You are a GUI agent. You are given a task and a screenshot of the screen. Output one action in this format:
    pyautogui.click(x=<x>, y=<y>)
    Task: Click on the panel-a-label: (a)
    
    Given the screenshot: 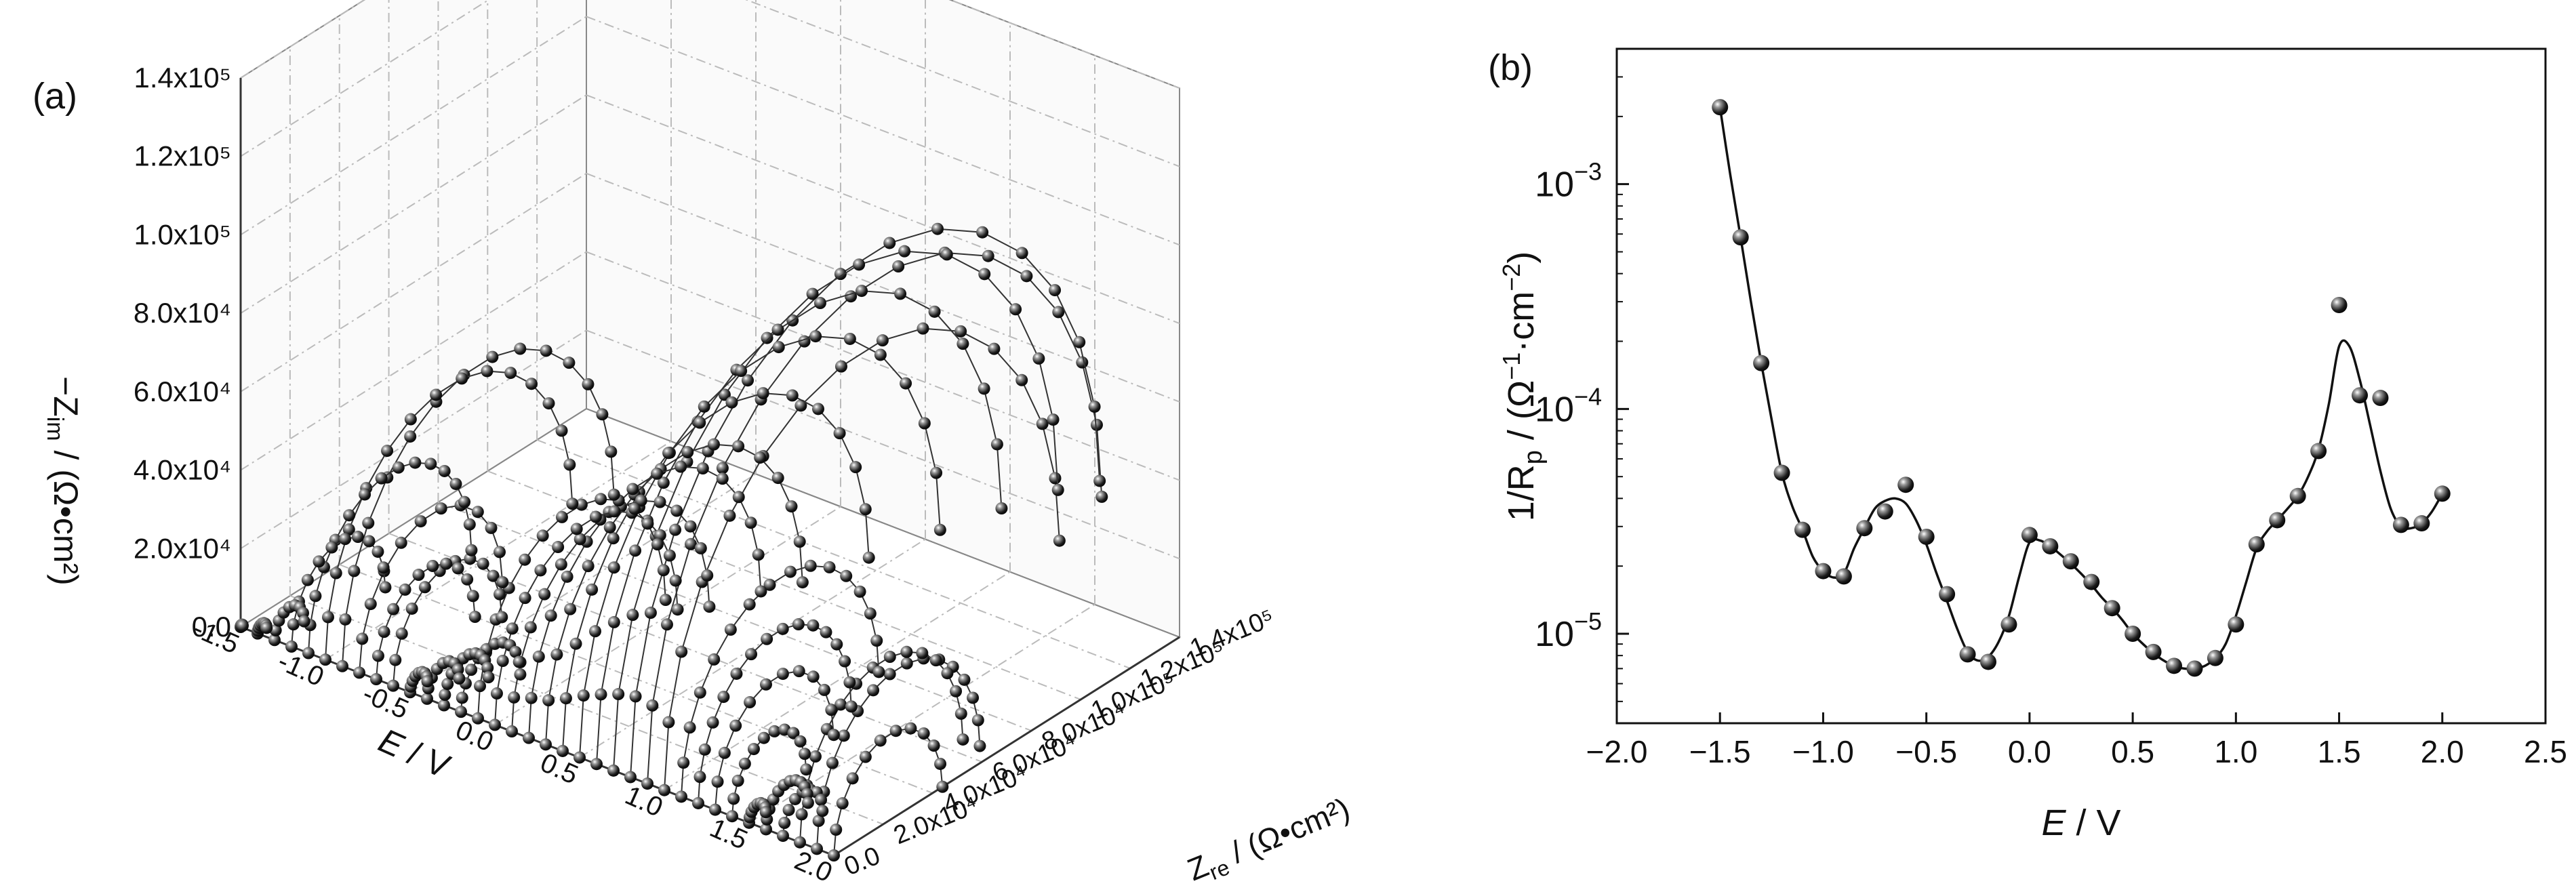 What is the action you would take?
    pyautogui.click(x=55, y=97)
    